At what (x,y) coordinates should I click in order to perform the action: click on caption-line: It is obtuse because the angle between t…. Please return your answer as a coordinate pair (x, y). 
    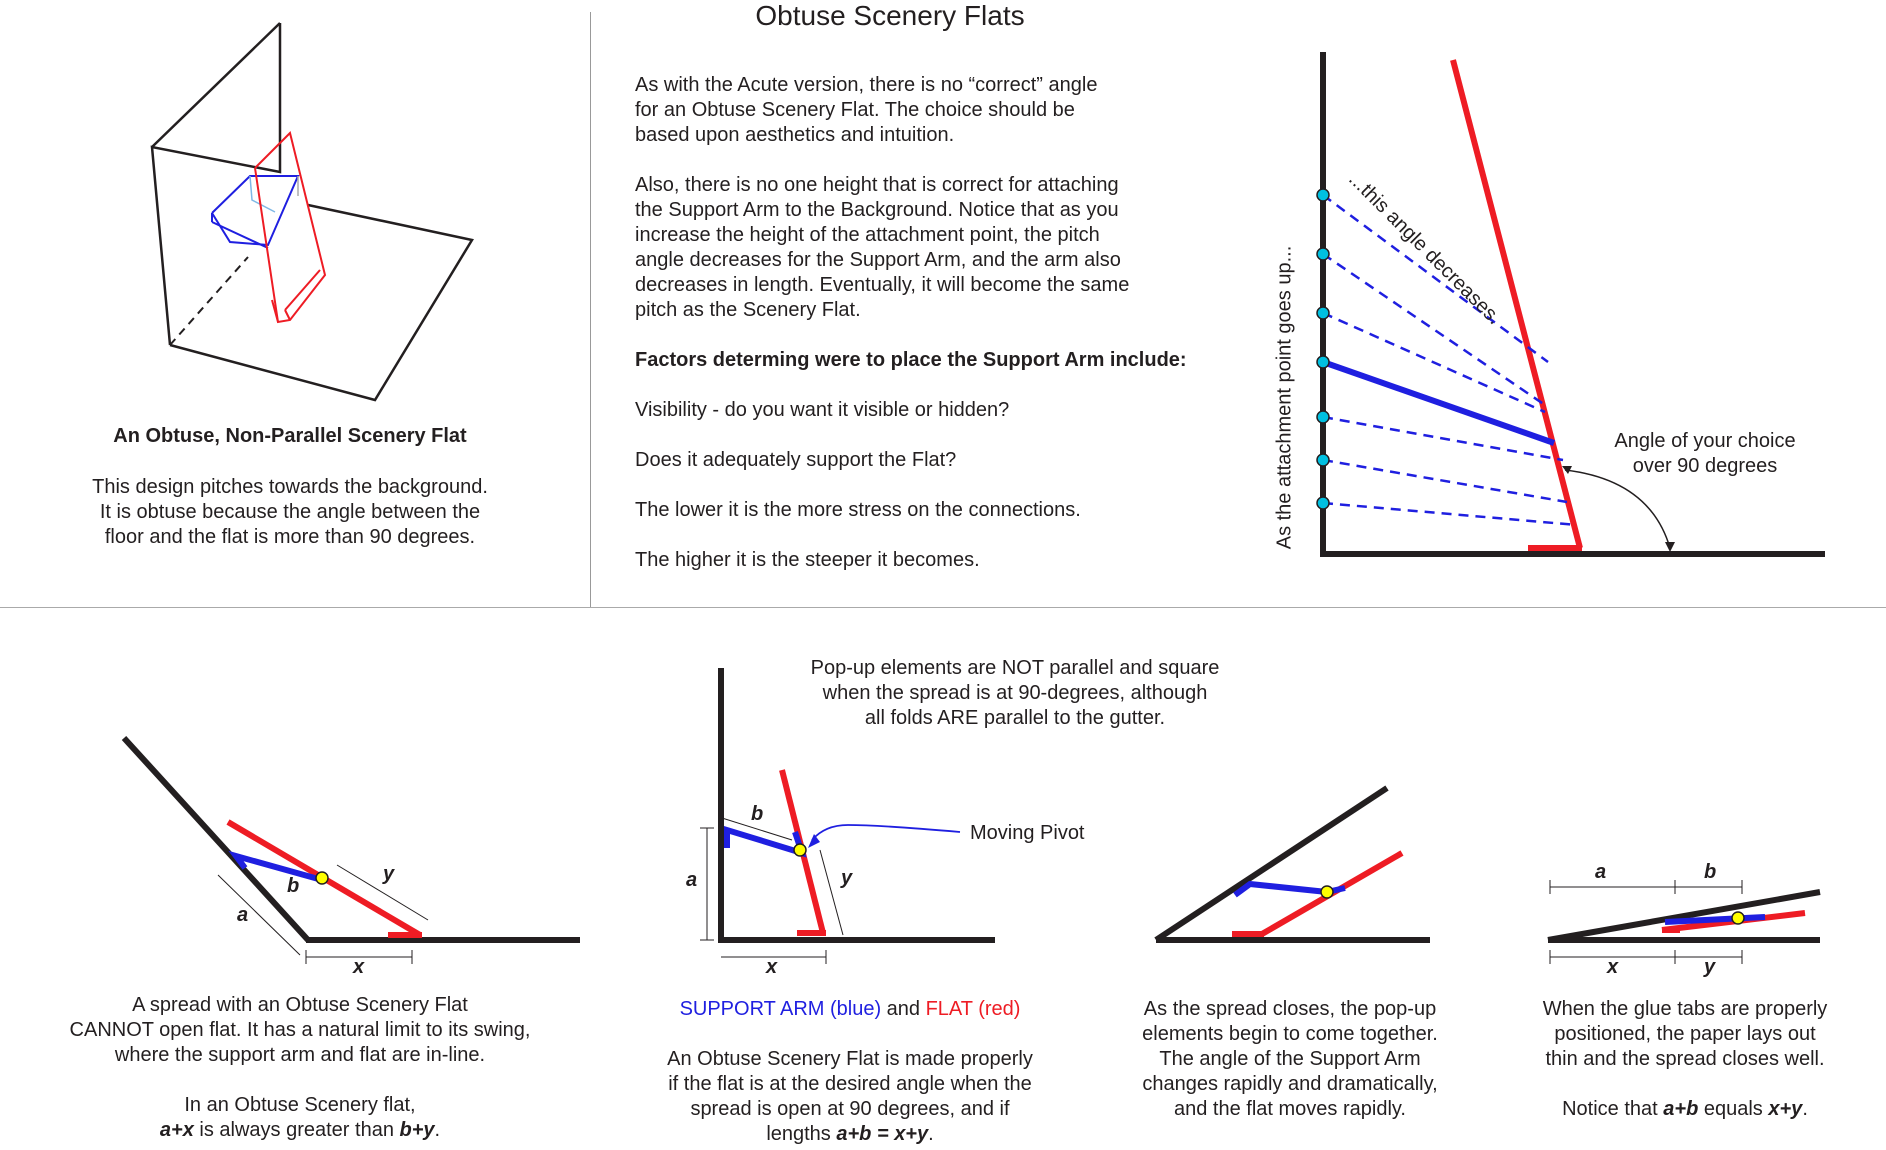
    Looking at the image, I should click on (290, 512).